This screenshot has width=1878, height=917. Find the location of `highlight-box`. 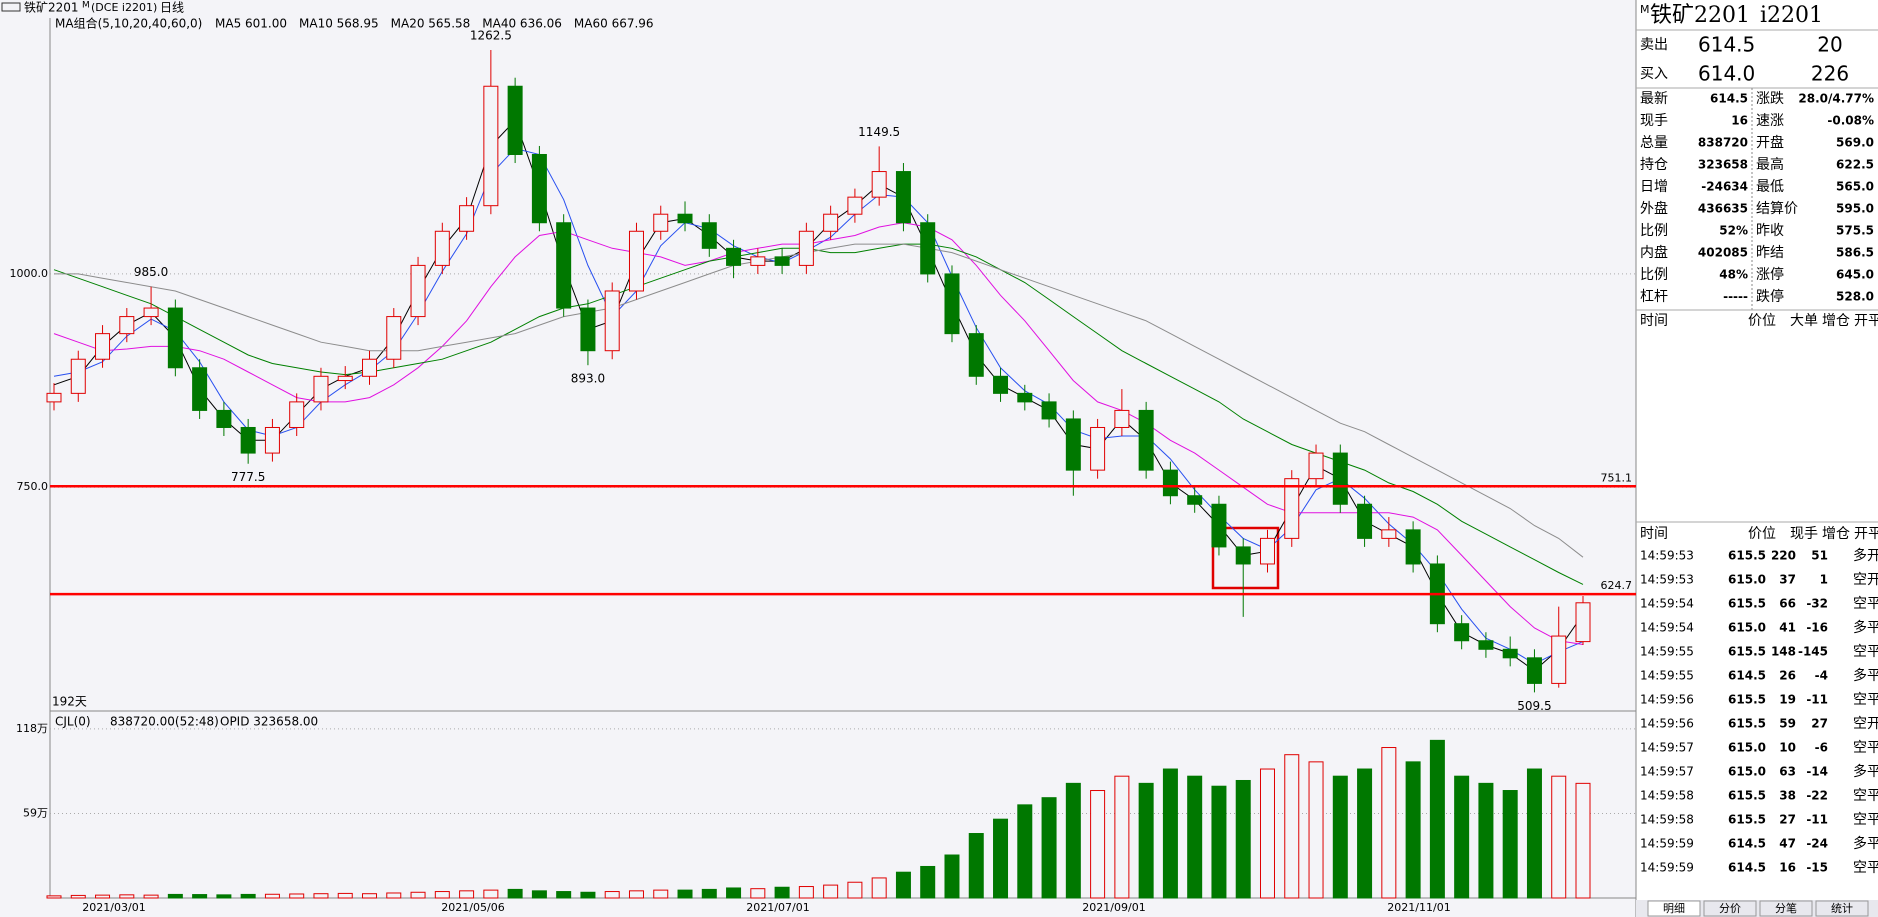

highlight-box is located at coordinates (1245, 558).